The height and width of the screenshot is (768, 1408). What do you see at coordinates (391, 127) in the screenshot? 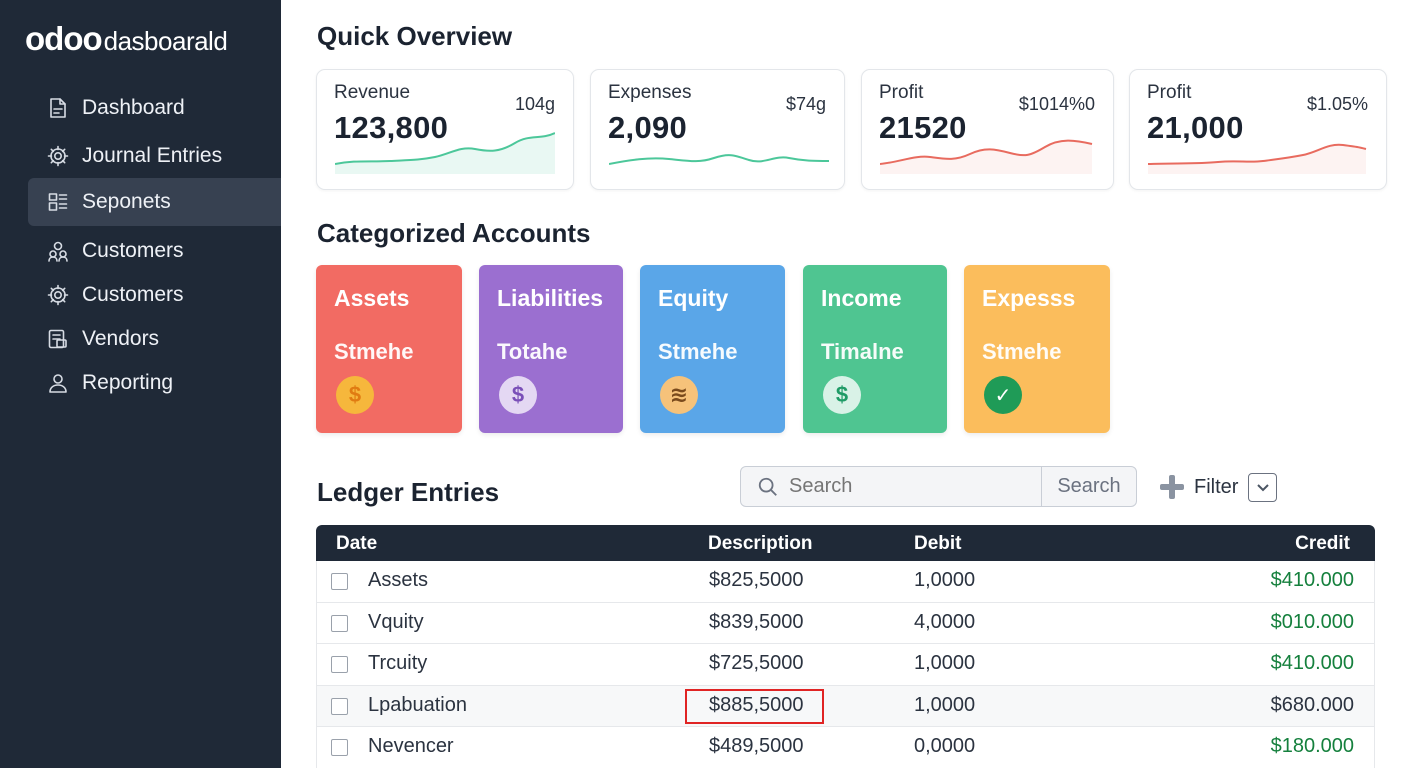
I see `kpi-value: 123,800` at bounding box center [391, 127].